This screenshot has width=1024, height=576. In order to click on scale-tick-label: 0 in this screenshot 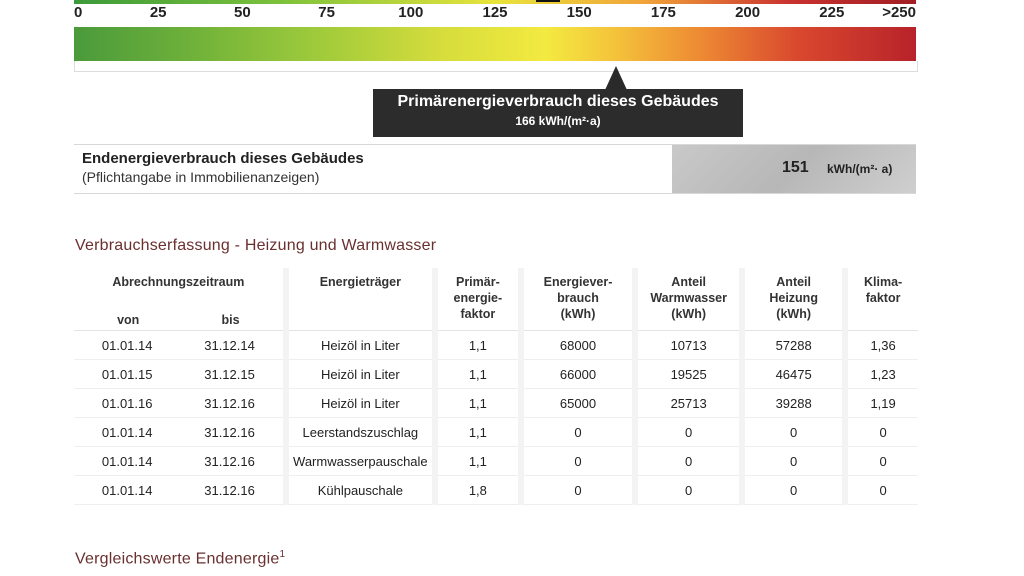, I will do `click(78, 12)`.